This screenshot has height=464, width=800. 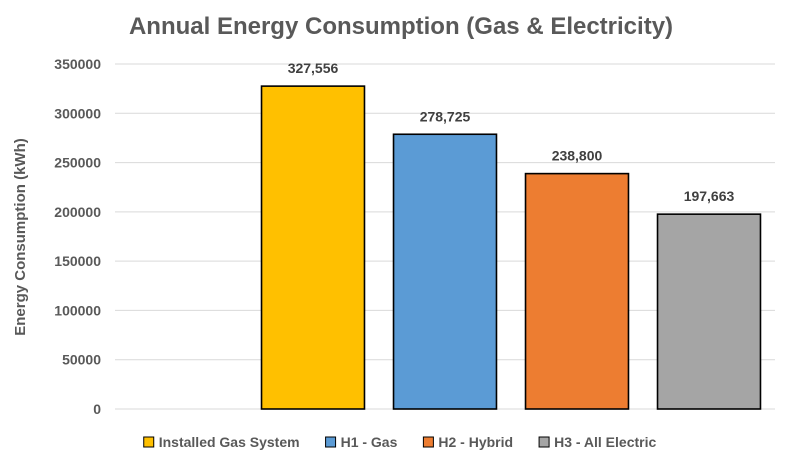 What do you see at coordinates (77, 113) in the screenshot?
I see `y-tick-label-6: 300000` at bounding box center [77, 113].